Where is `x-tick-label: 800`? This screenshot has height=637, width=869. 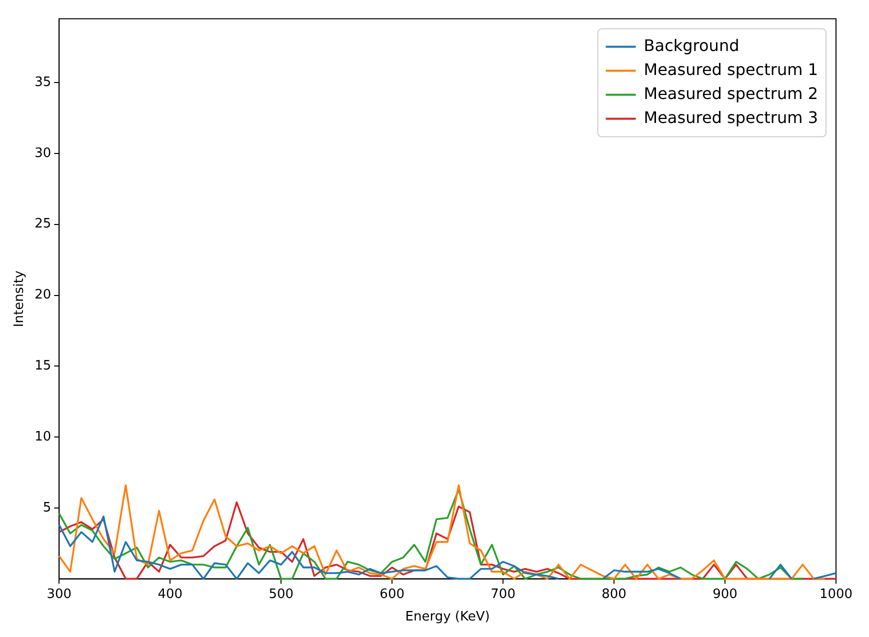 x-tick-label: 800 is located at coordinates (614, 594).